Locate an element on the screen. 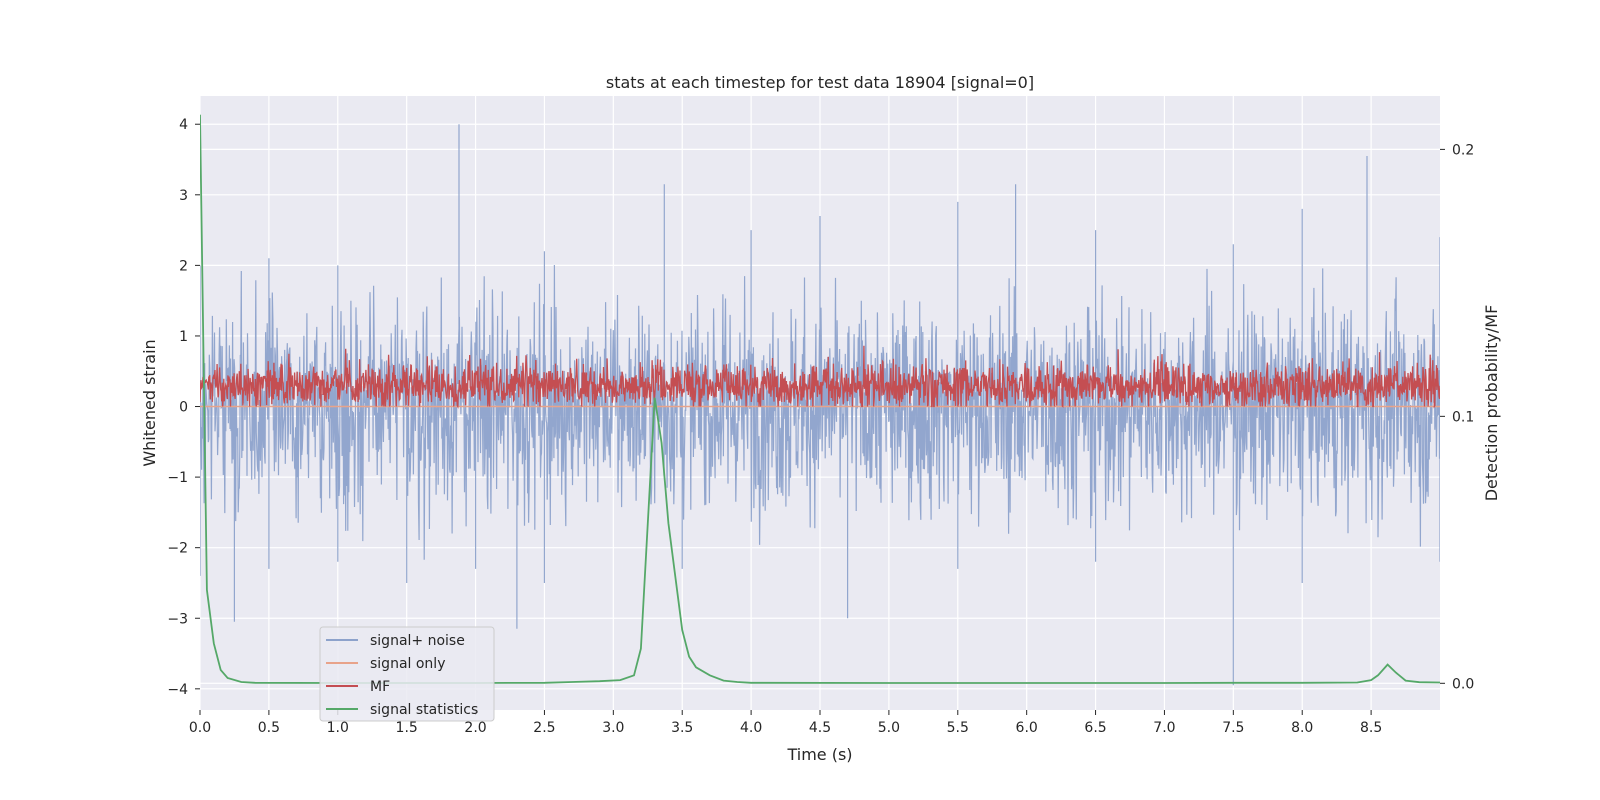  y2-tick-label: 0.1 is located at coordinates (1463, 417).